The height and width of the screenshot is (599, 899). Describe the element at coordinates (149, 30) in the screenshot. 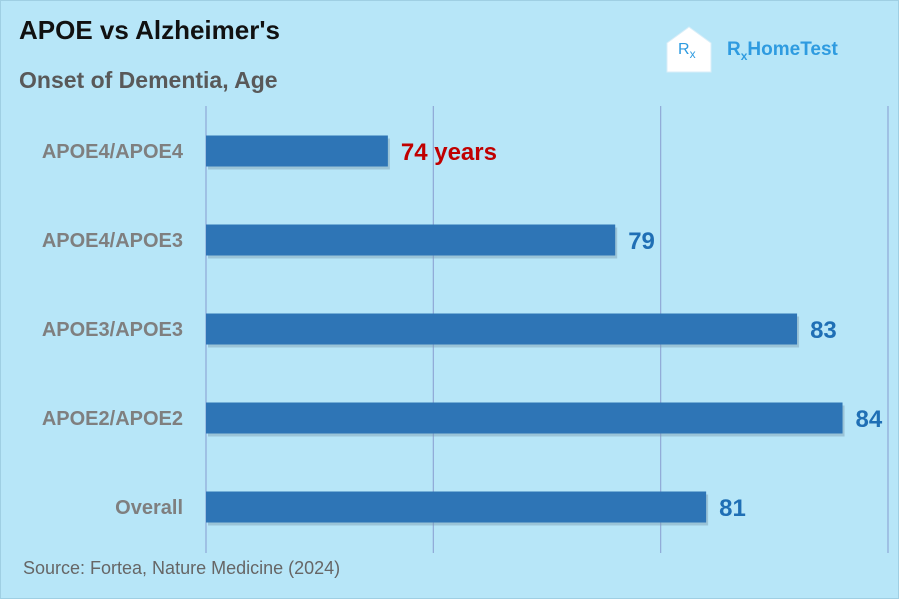

I see `chart-title: APOE vs Alzheimer's` at that location.